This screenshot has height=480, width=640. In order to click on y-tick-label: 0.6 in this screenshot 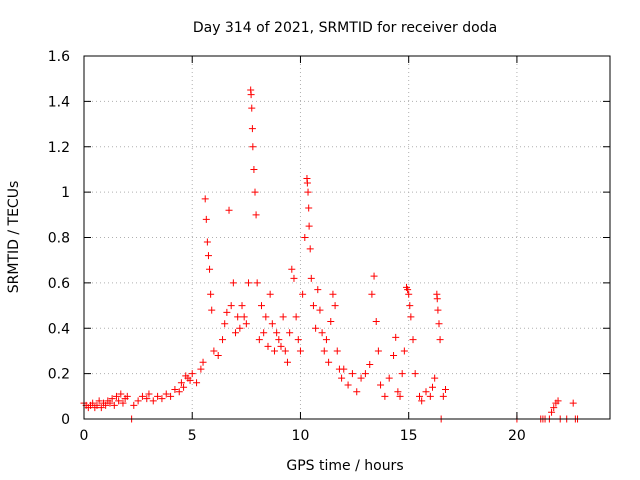, I will do `click(59, 284)`.